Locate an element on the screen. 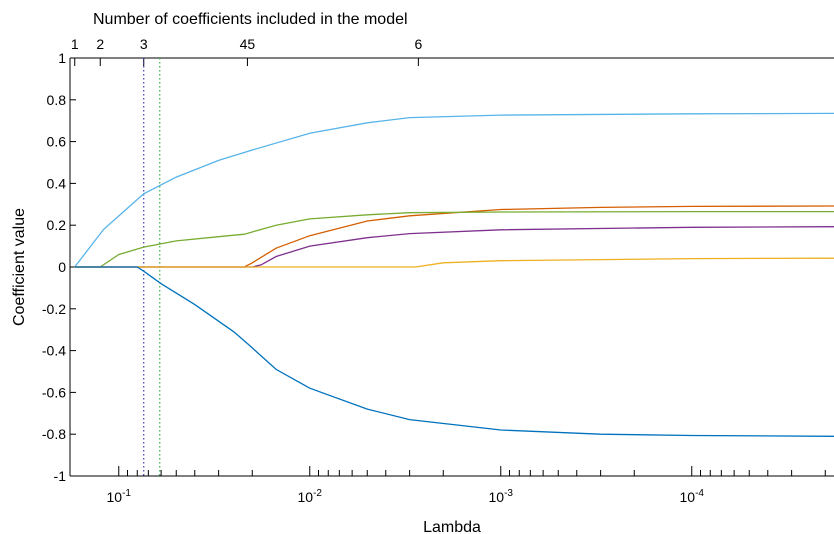 This screenshot has width=834, height=534. y-tick-label: 0.4 is located at coordinates (57, 183).